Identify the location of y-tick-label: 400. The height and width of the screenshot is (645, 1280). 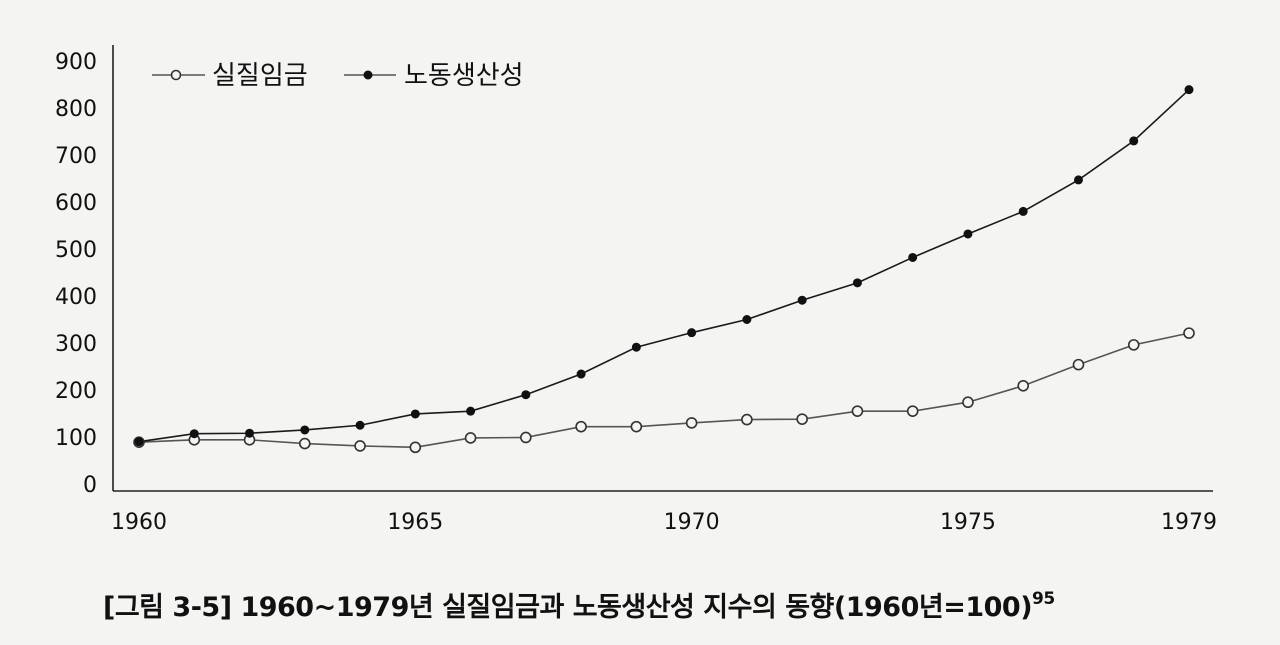
(76, 297).